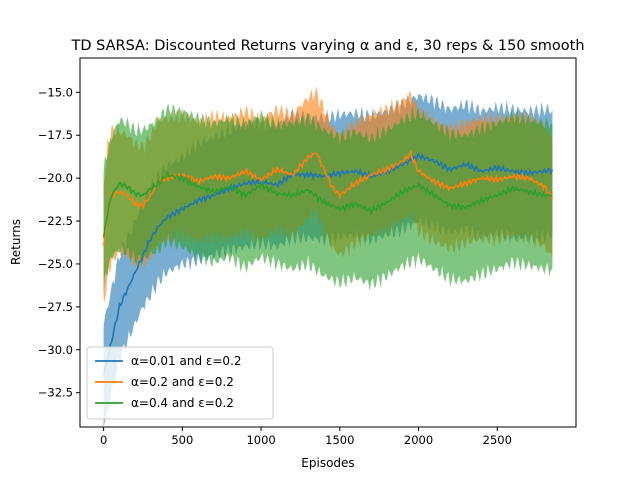 The height and width of the screenshot is (484, 640). What do you see at coordinates (55, 135) in the screenshot?
I see `y-tick-label: −17.5` at bounding box center [55, 135].